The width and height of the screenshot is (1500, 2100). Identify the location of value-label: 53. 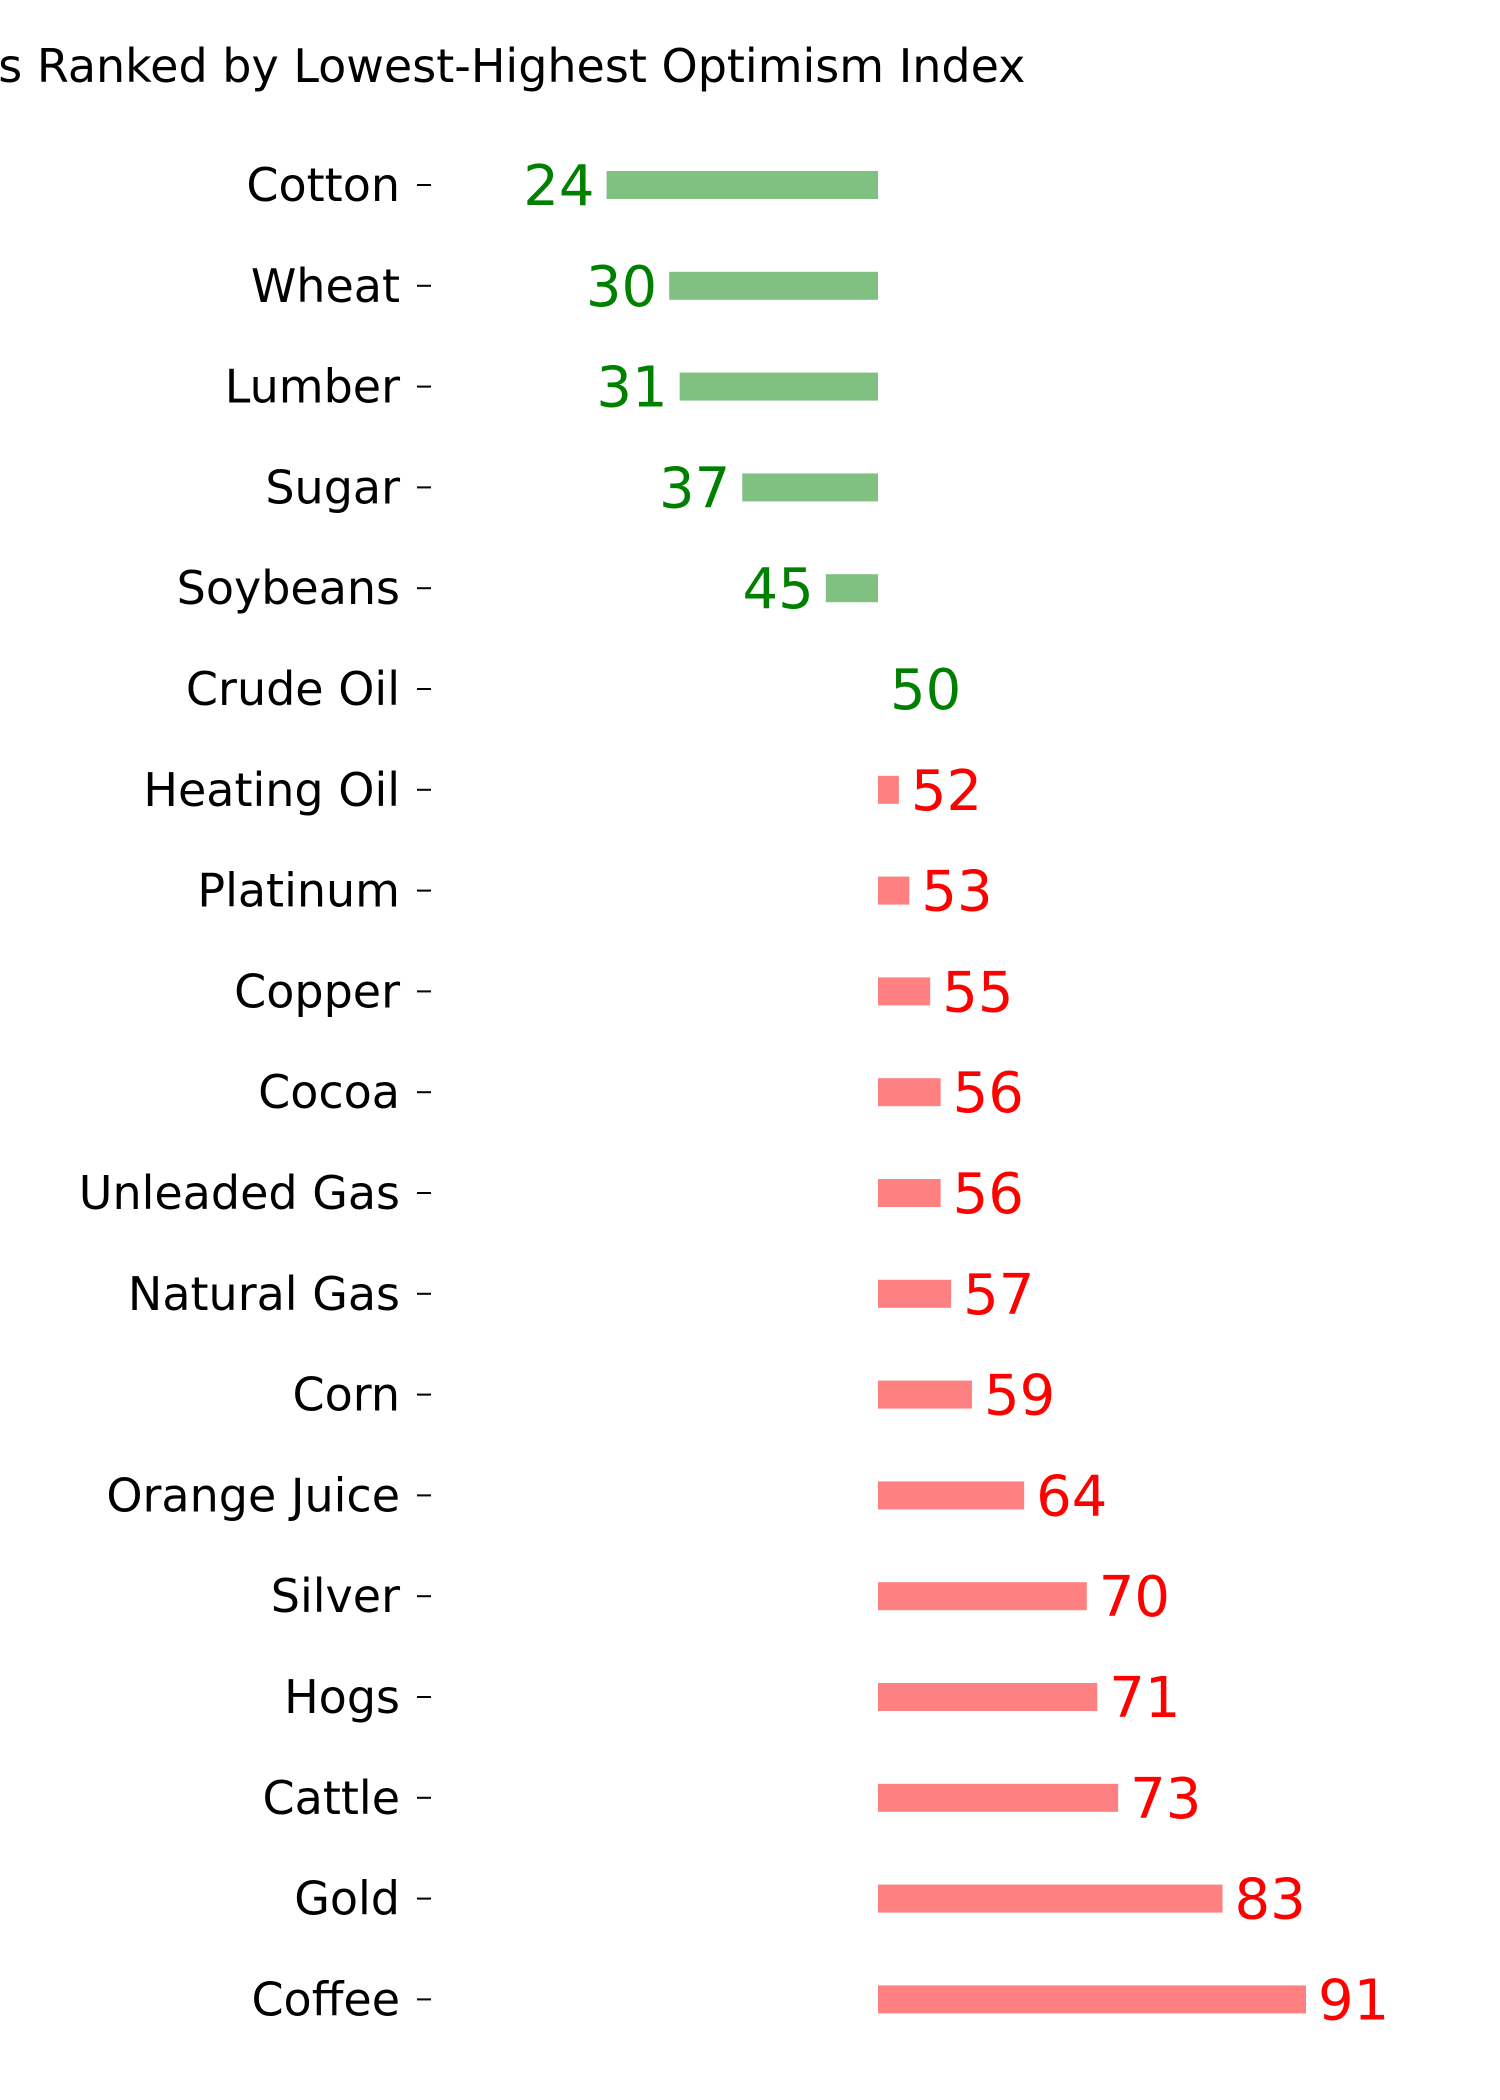
(956, 892).